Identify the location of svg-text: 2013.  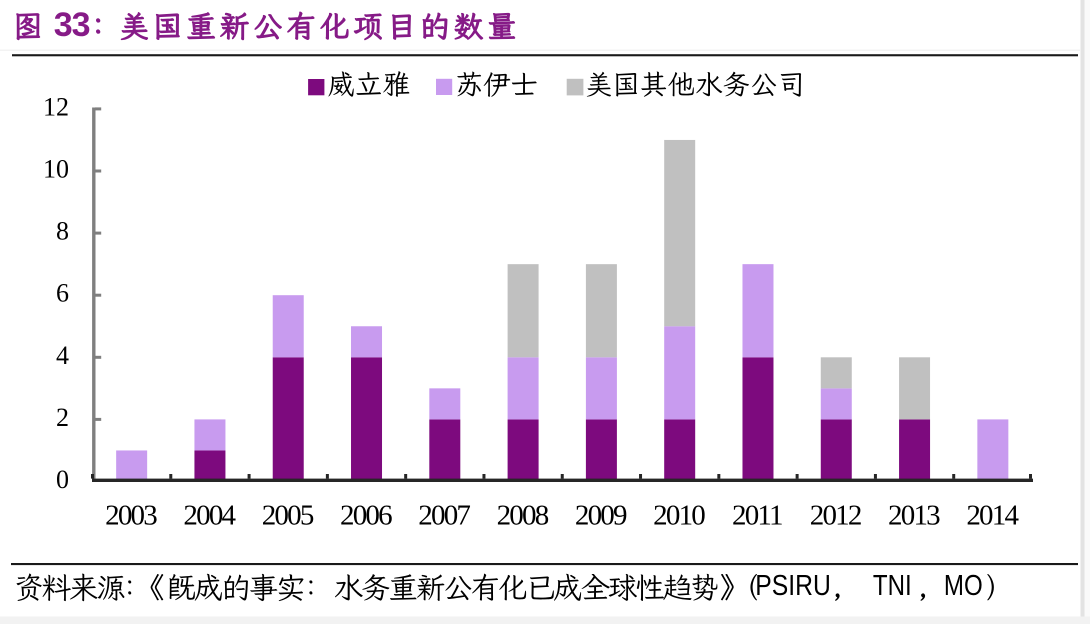
(914, 516).